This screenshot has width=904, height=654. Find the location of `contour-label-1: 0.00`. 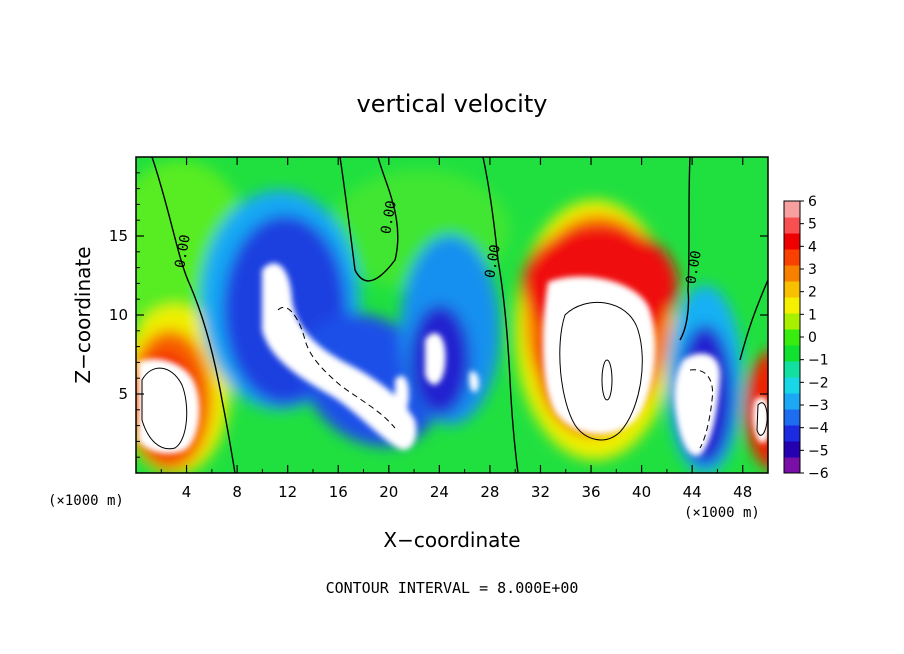

contour-label-1: 0.00 is located at coordinates (183, 251).